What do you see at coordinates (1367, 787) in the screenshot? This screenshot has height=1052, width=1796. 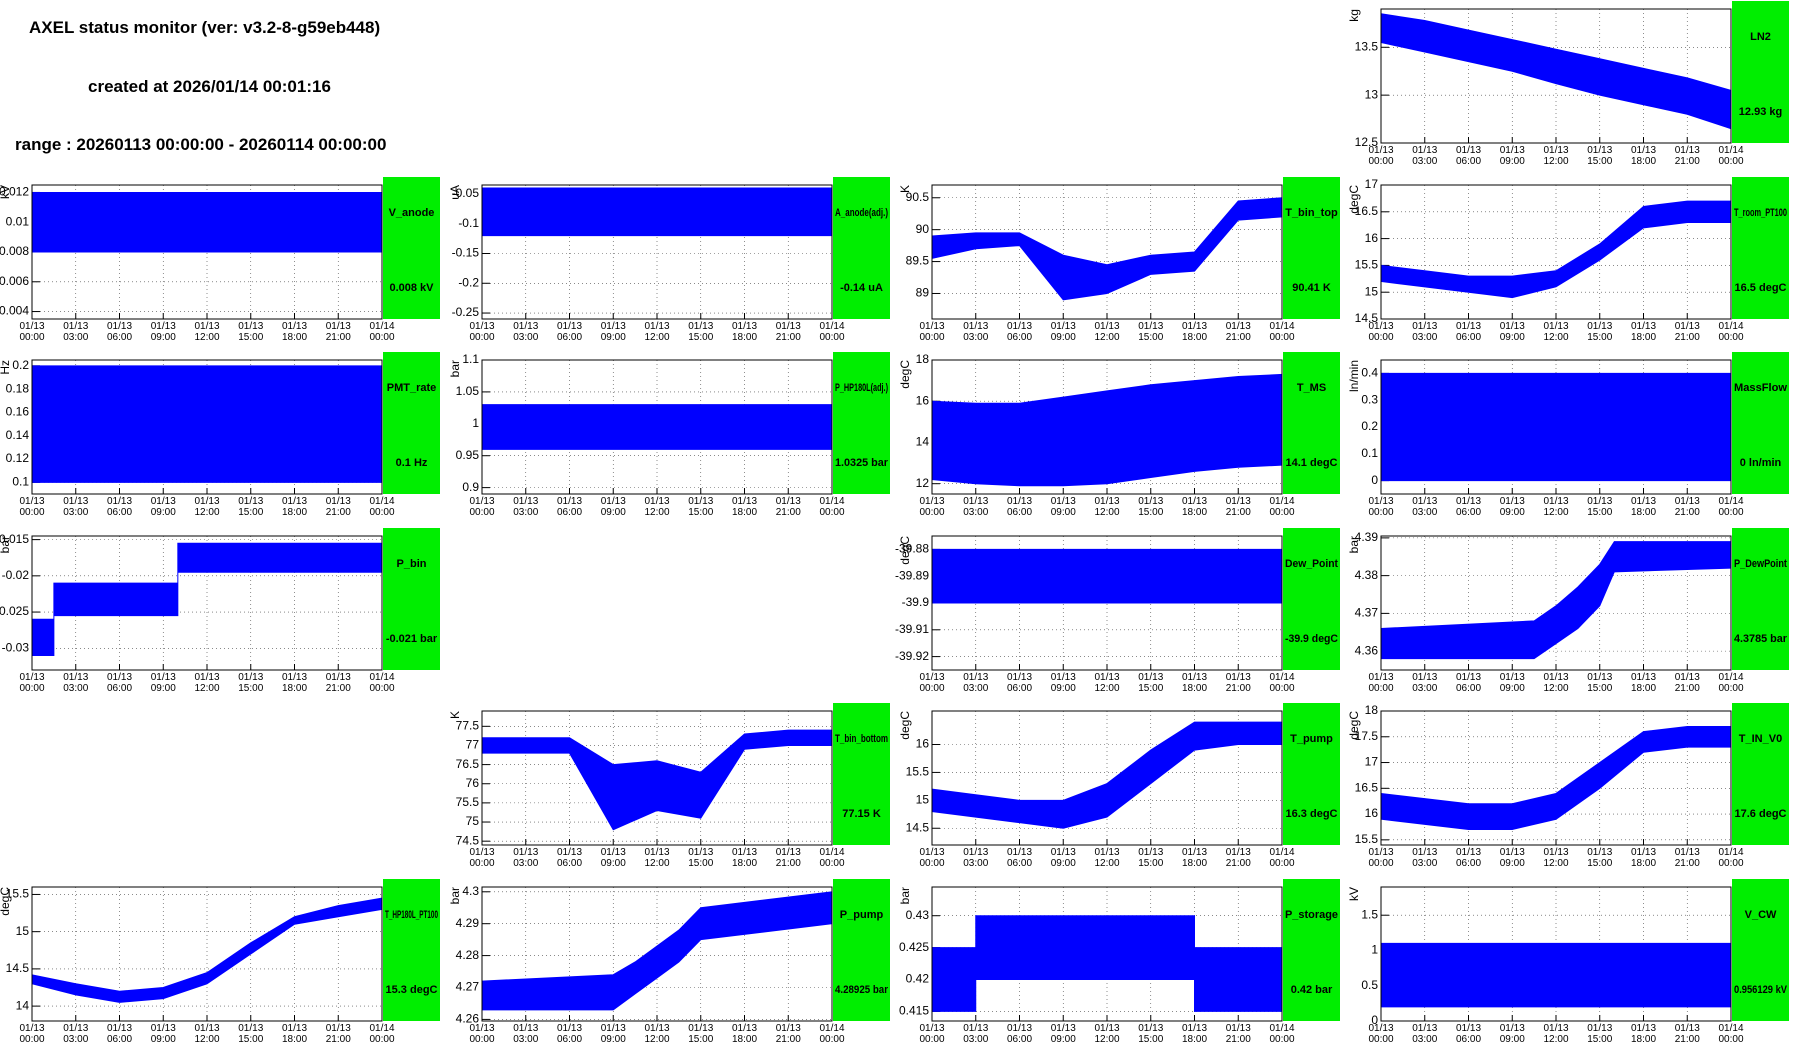 I see `y-tick-label: 16.5` at bounding box center [1367, 787].